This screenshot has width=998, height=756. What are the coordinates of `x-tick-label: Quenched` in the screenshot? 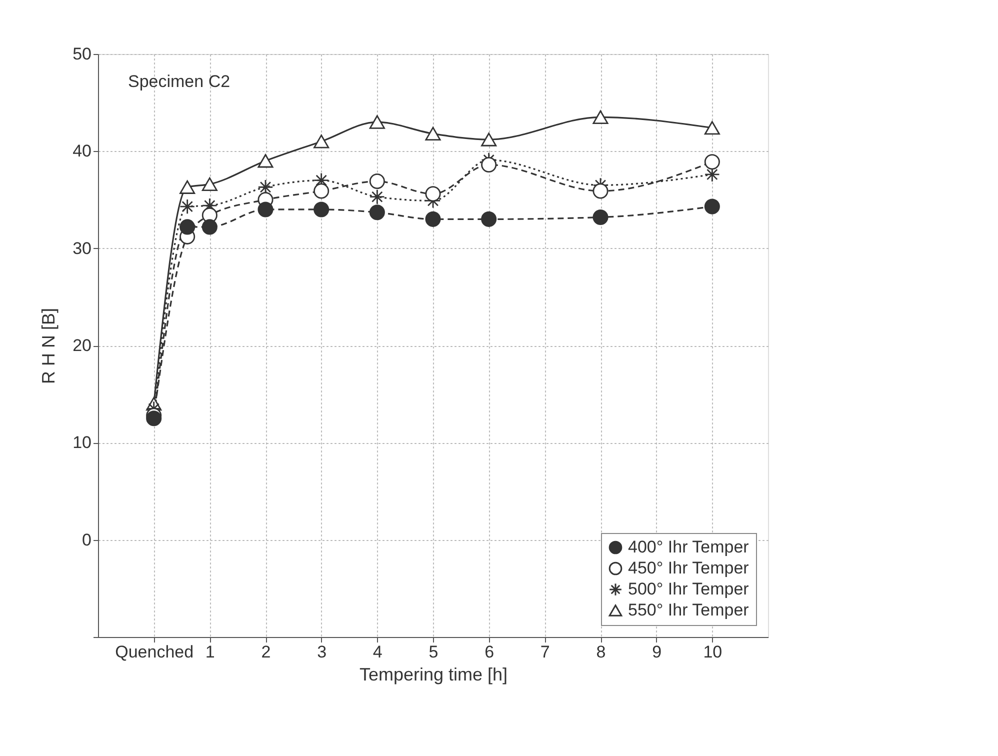 It's located at (154, 652).